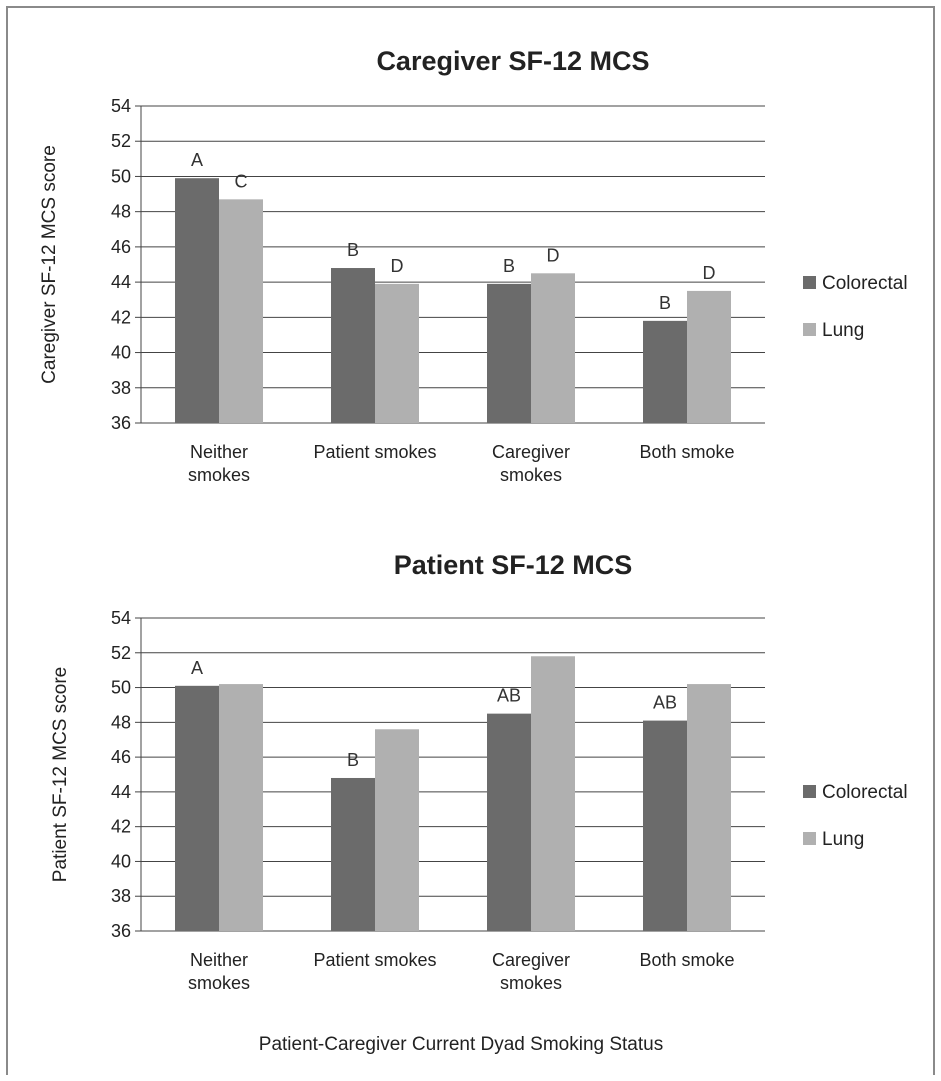 This screenshot has width=941, height=1081. I want to click on chart-title: Caregiver SF-12 MCS, so click(512, 61).